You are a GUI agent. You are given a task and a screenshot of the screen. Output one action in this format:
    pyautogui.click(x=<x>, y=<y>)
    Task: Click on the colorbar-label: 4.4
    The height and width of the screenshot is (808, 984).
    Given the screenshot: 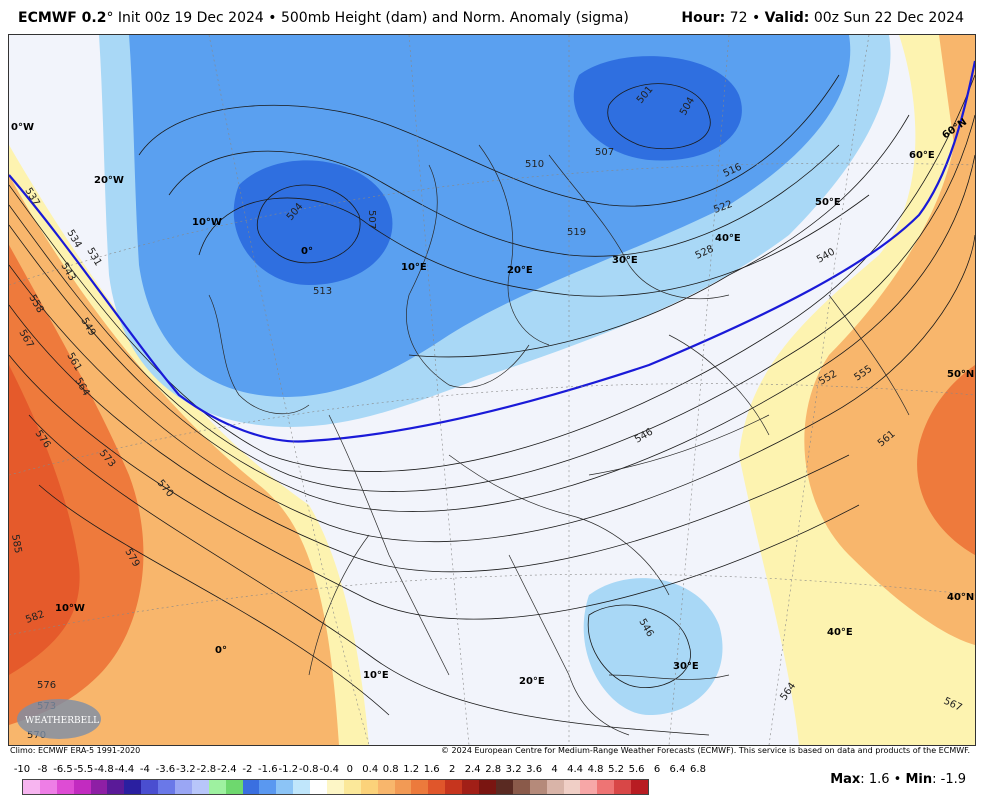 What is the action you would take?
    pyautogui.click(x=575, y=769)
    